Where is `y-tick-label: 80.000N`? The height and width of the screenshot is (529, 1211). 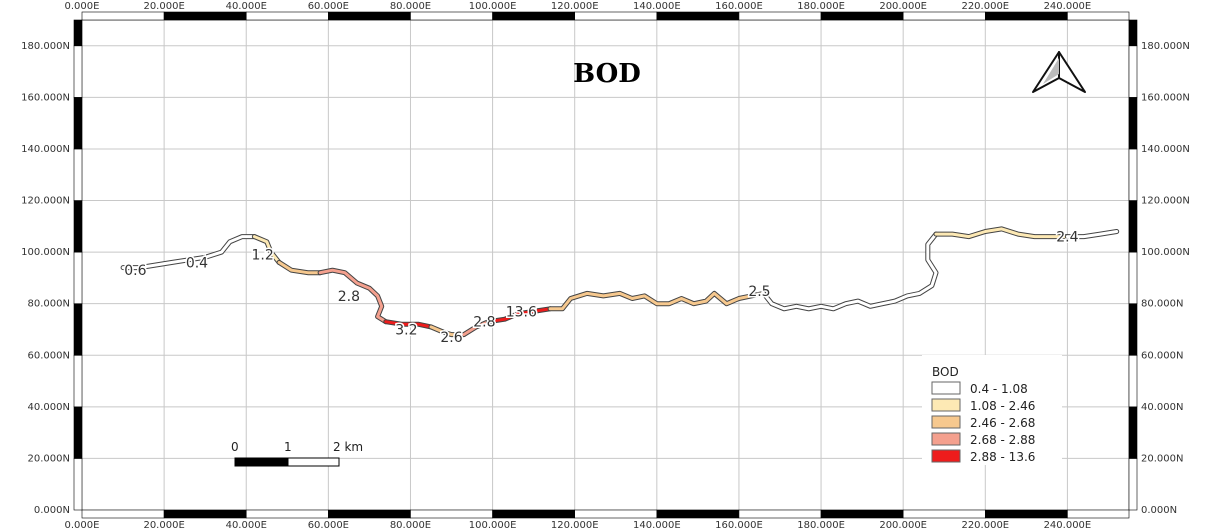 y-tick-label: 80.000N is located at coordinates (49, 304).